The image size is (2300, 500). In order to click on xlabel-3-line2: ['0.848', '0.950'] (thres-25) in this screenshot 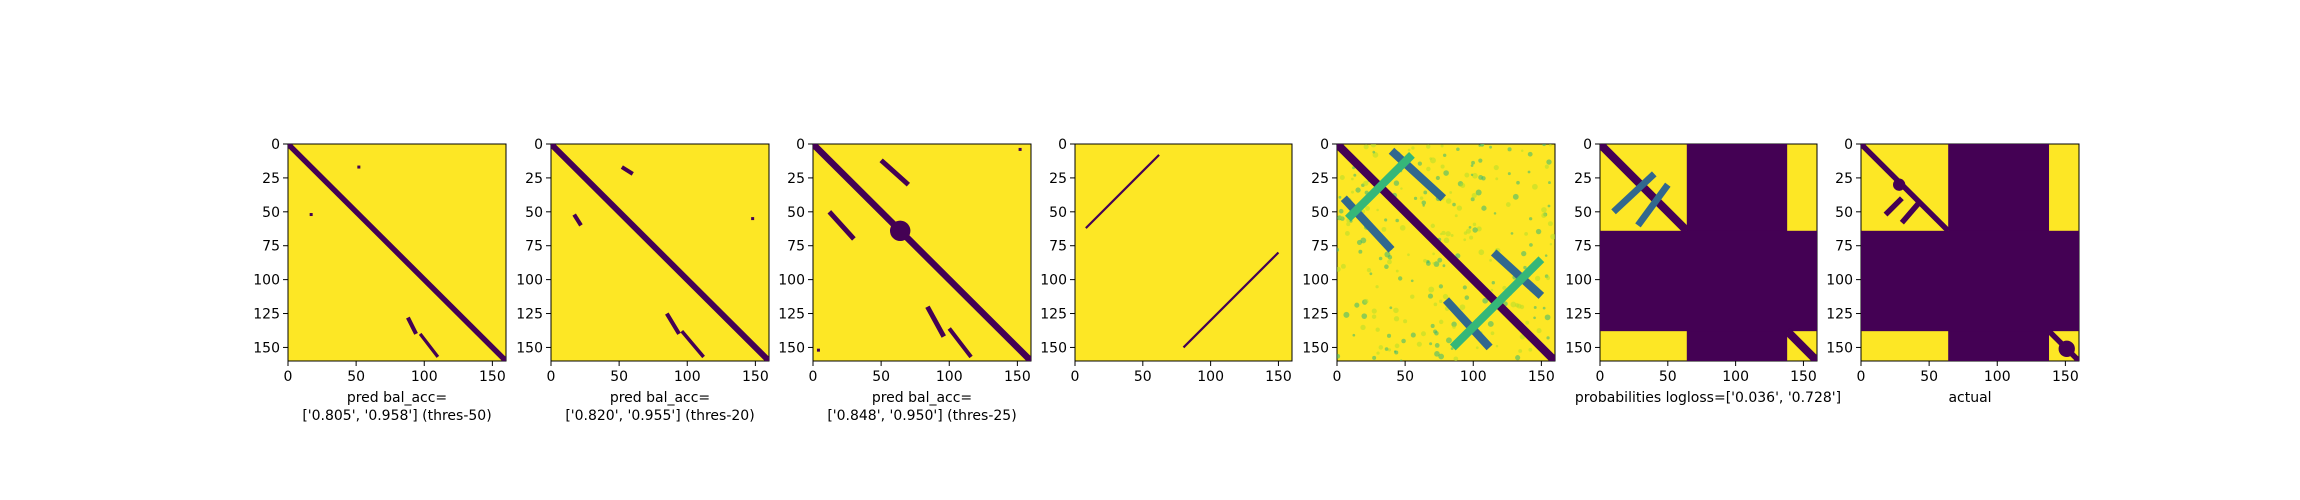, I will do `click(921, 416)`.